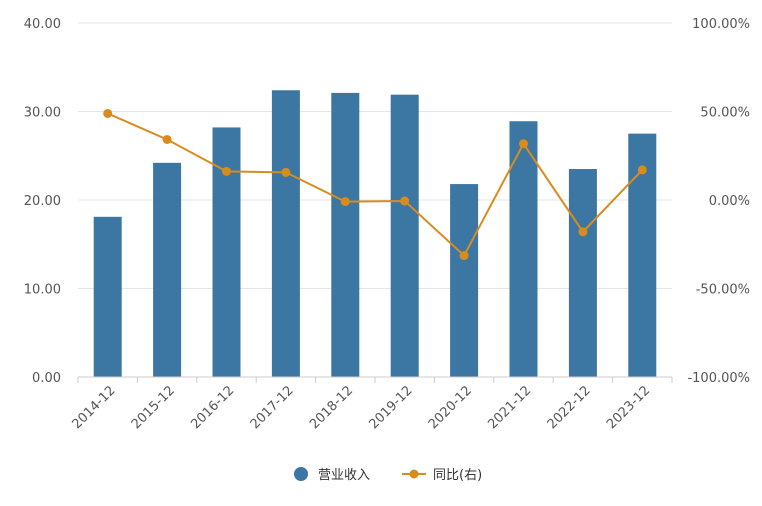 The image size is (762, 506). Describe the element at coordinates (414, 474) in the screenshot. I see `legend-line-dot` at that location.